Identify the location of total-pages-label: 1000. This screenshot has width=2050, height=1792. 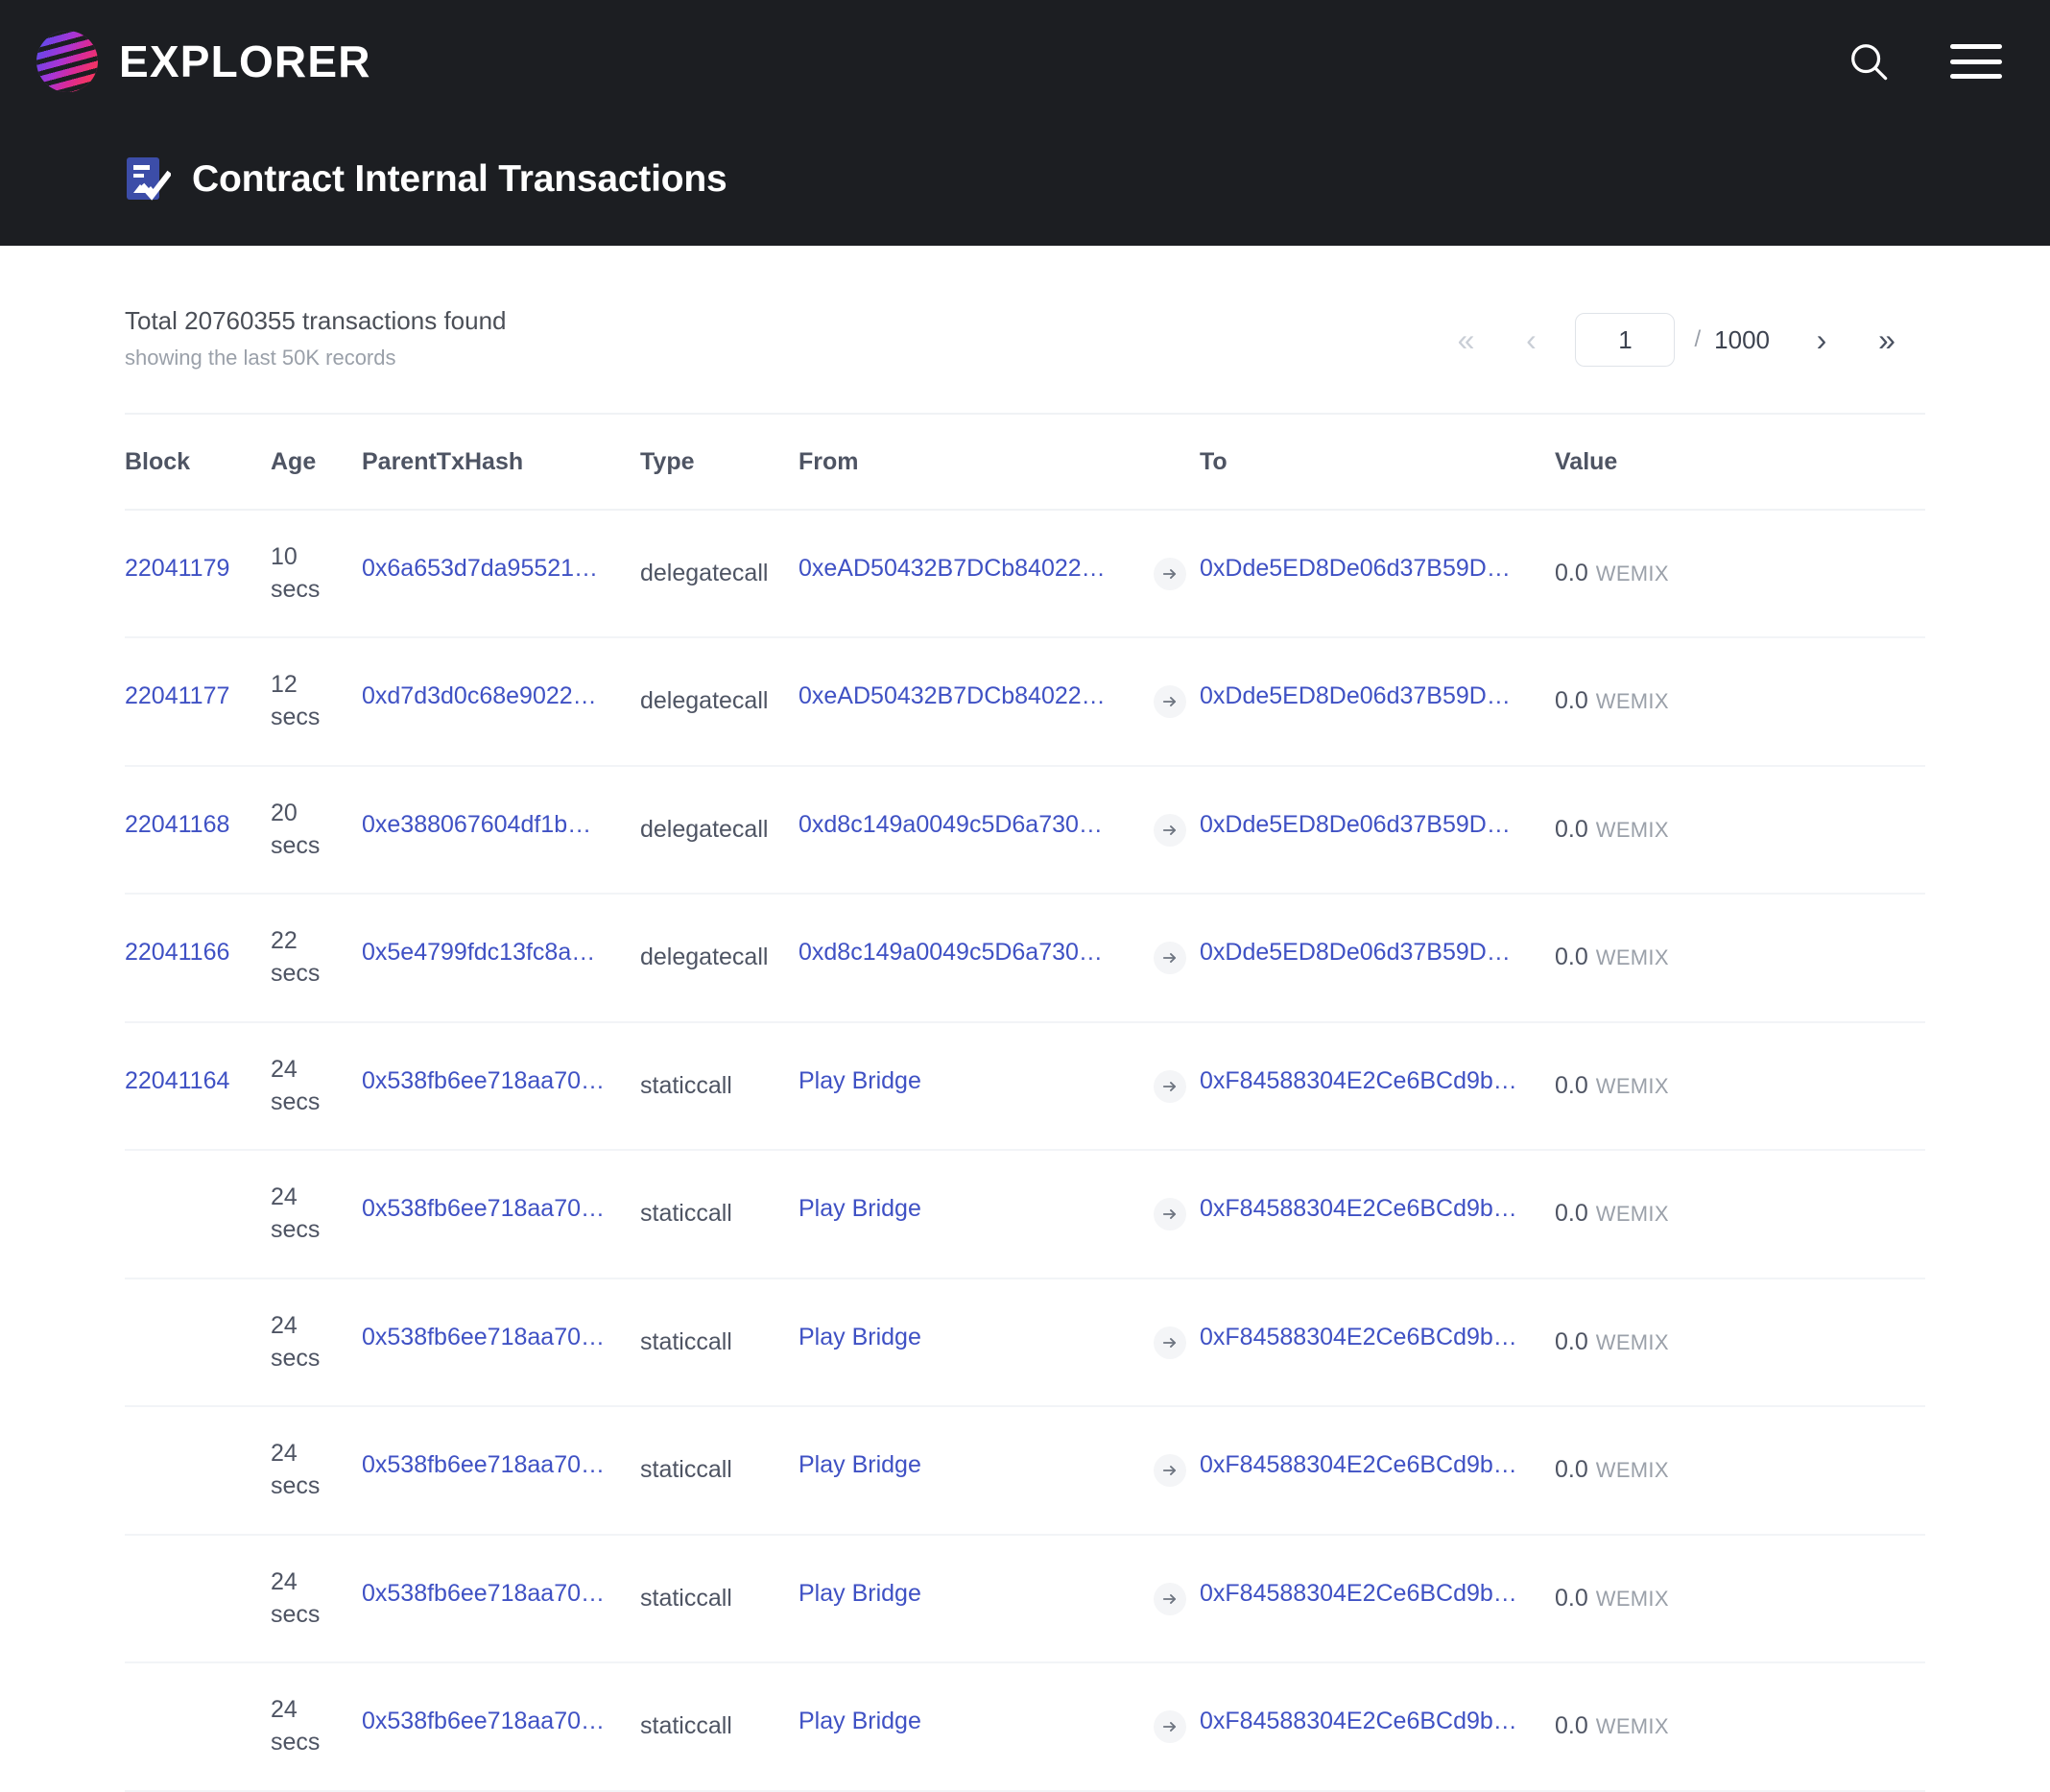
(1742, 339).